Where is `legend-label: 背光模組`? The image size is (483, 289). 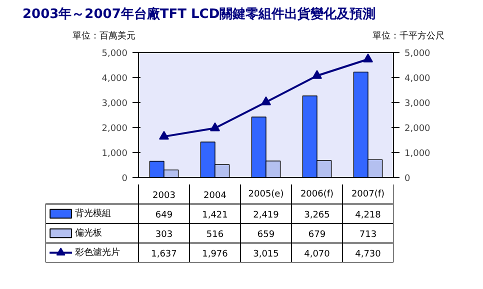
legend-label: 背光模組 is located at coordinates (93, 213).